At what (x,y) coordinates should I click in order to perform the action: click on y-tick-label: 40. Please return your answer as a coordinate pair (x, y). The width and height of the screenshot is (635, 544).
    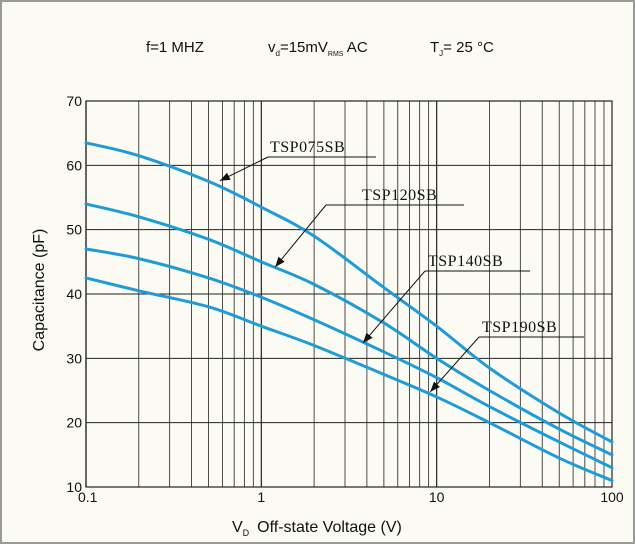
    Looking at the image, I should click on (74, 294).